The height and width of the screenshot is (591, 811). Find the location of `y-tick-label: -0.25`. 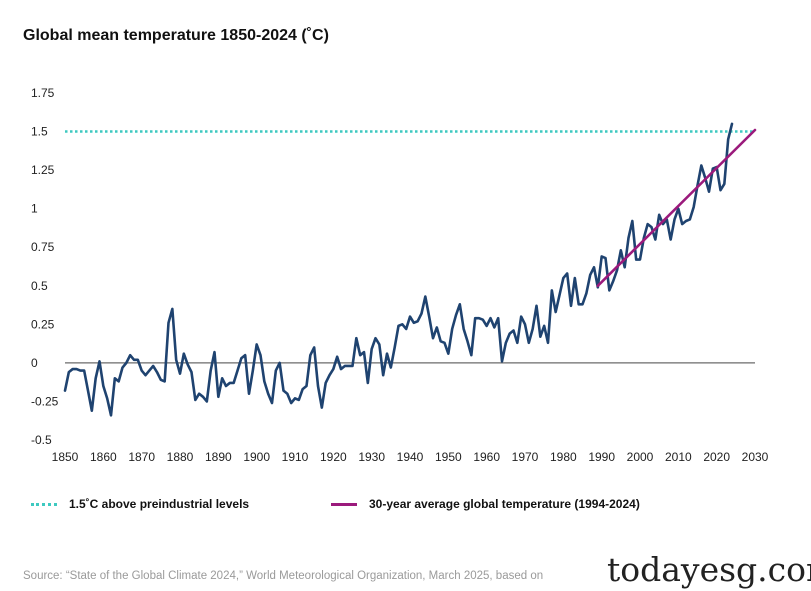

y-tick-label: -0.25 is located at coordinates (45, 401).